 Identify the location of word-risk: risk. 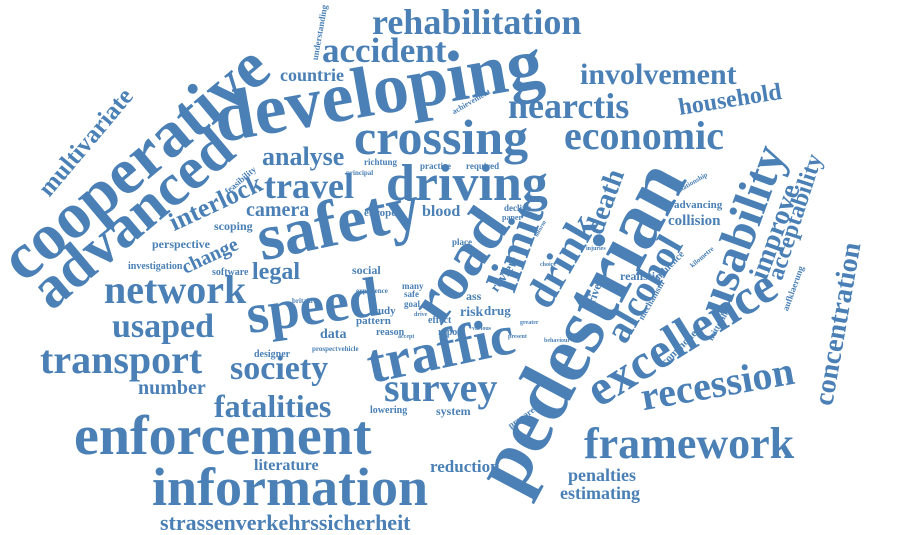
(472, 312).